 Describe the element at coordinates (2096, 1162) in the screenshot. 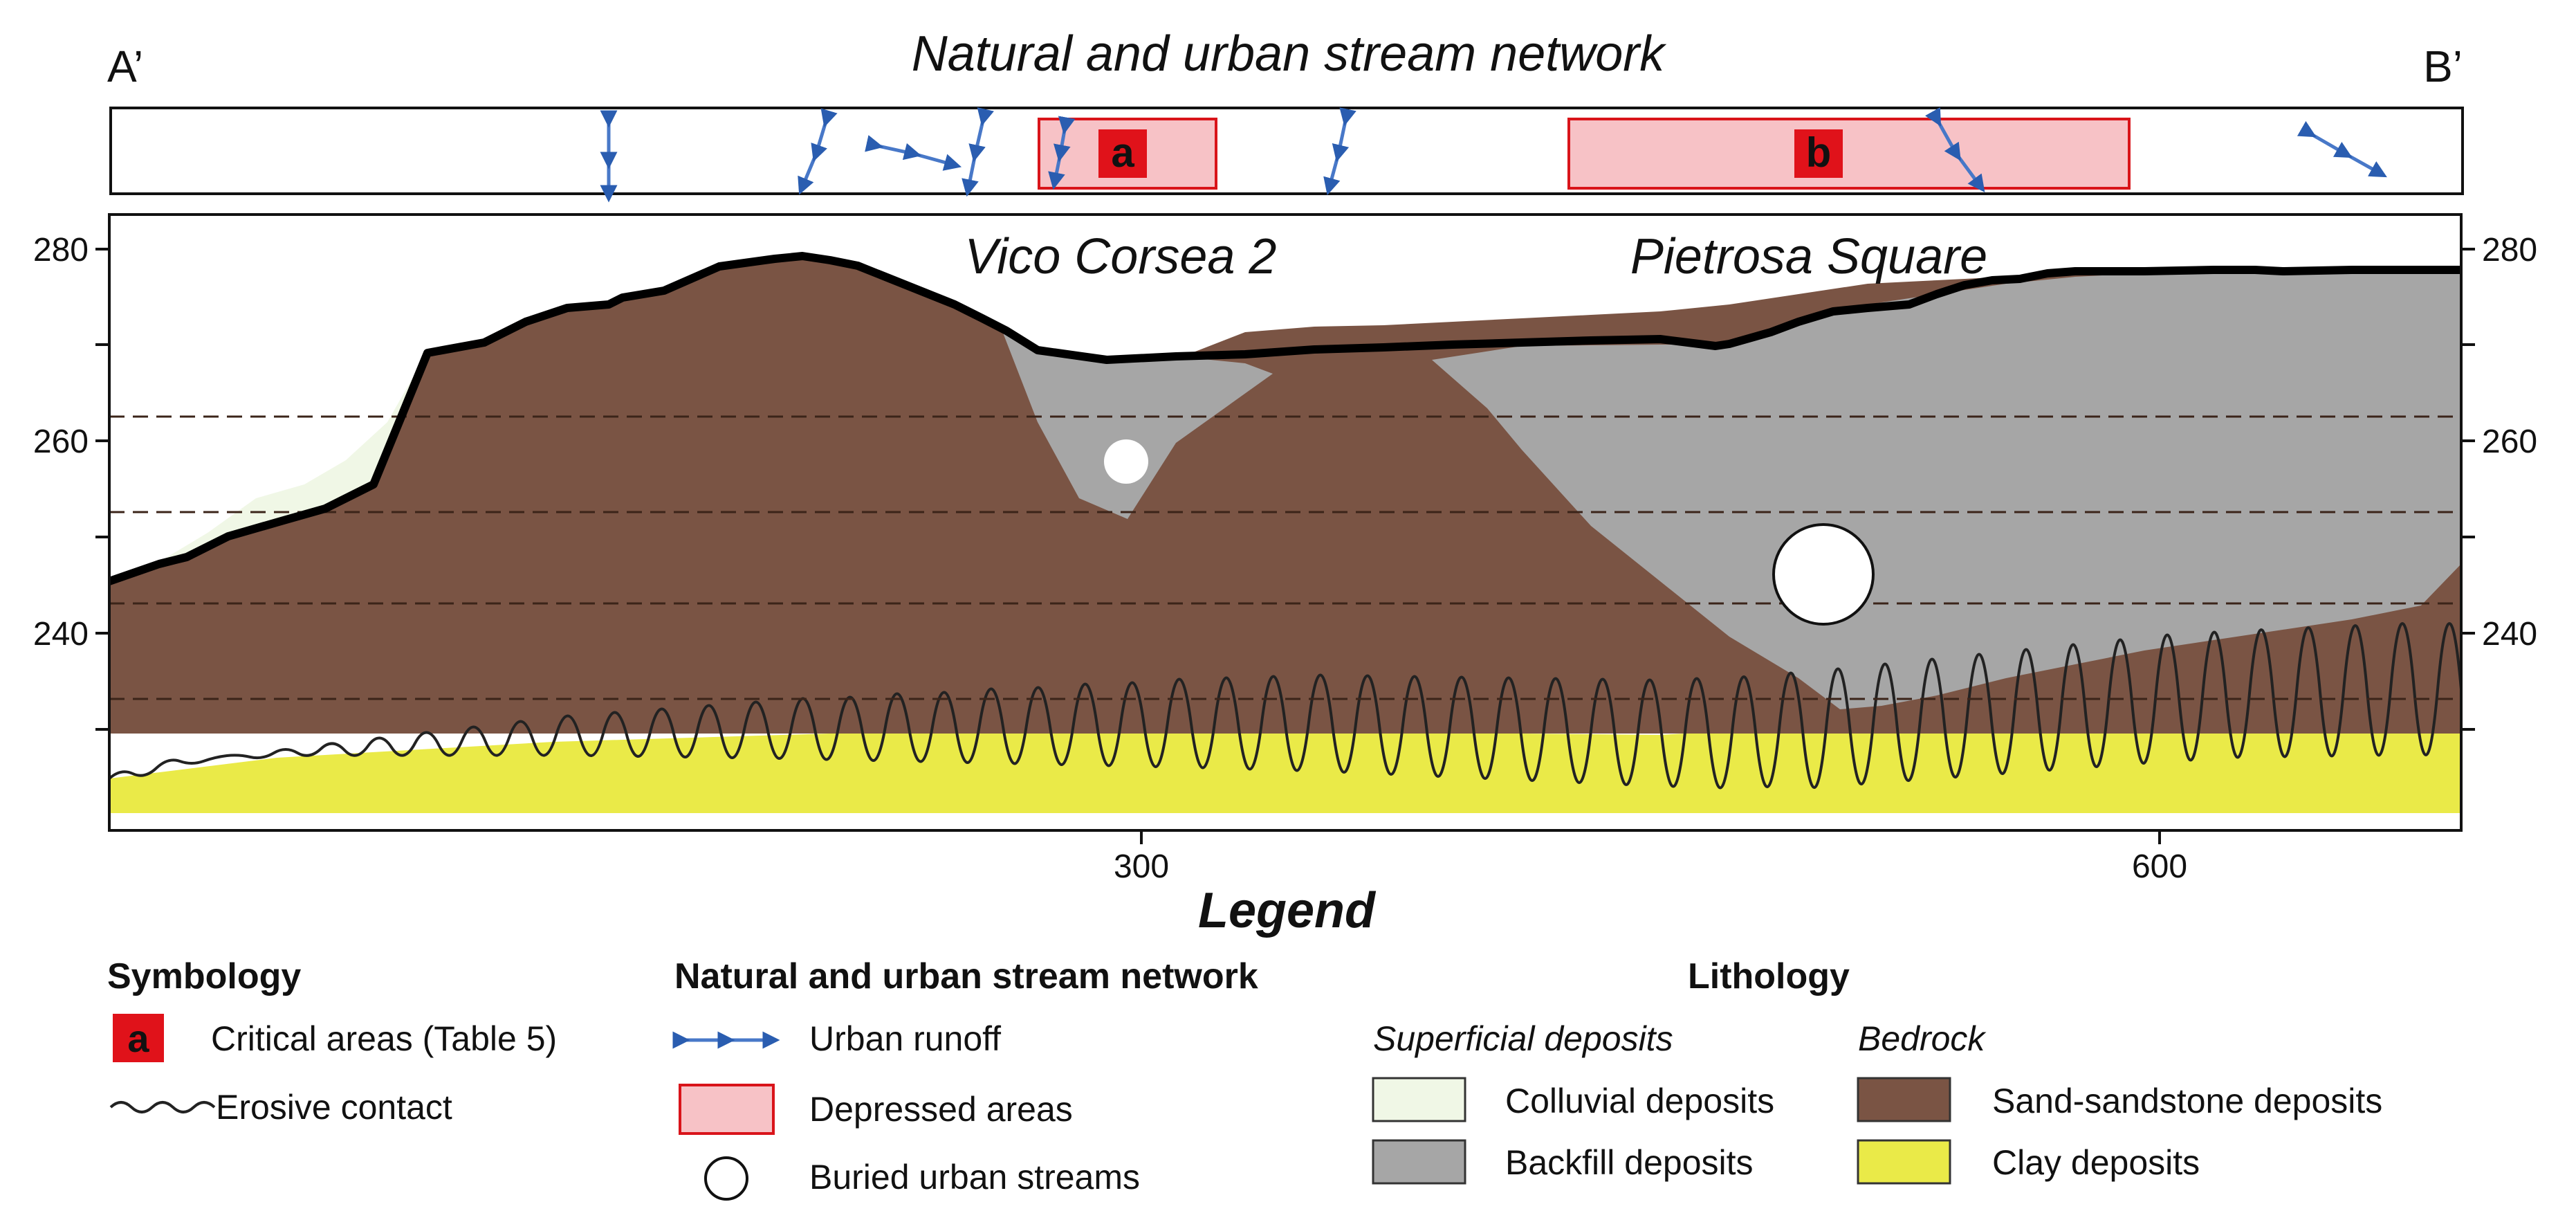

I see `clay-label: Clay deposits` at that location.